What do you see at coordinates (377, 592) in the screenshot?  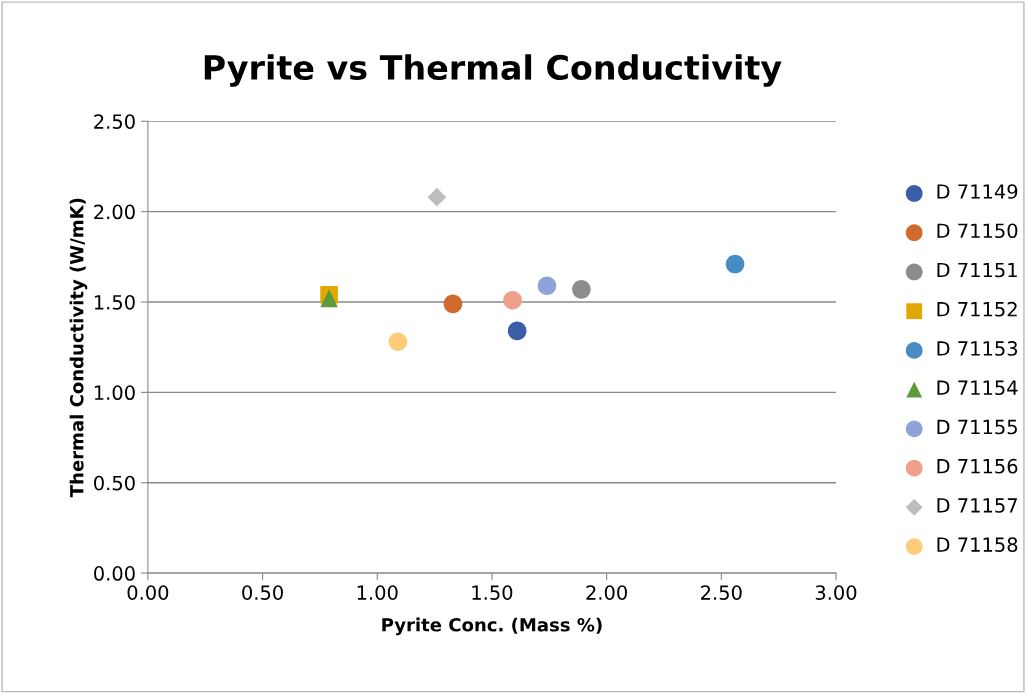 I see `x-tick-label: 1.00` at bounding box center [377, 592].